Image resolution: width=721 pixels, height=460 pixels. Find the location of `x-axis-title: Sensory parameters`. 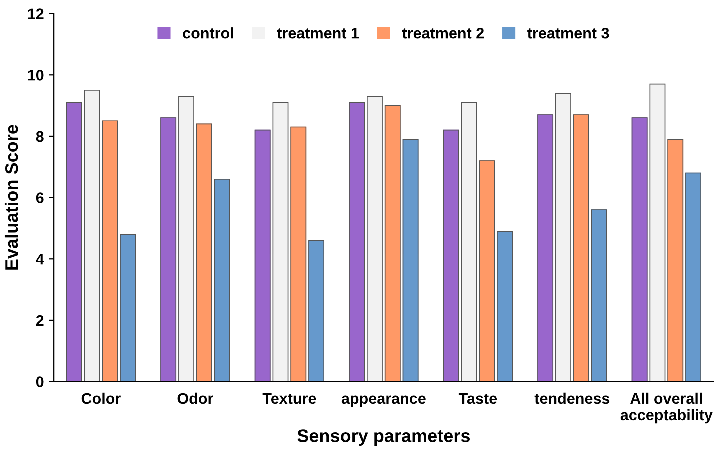

x-axis-title: Sensory parameters is located at coordinates (384, 438).